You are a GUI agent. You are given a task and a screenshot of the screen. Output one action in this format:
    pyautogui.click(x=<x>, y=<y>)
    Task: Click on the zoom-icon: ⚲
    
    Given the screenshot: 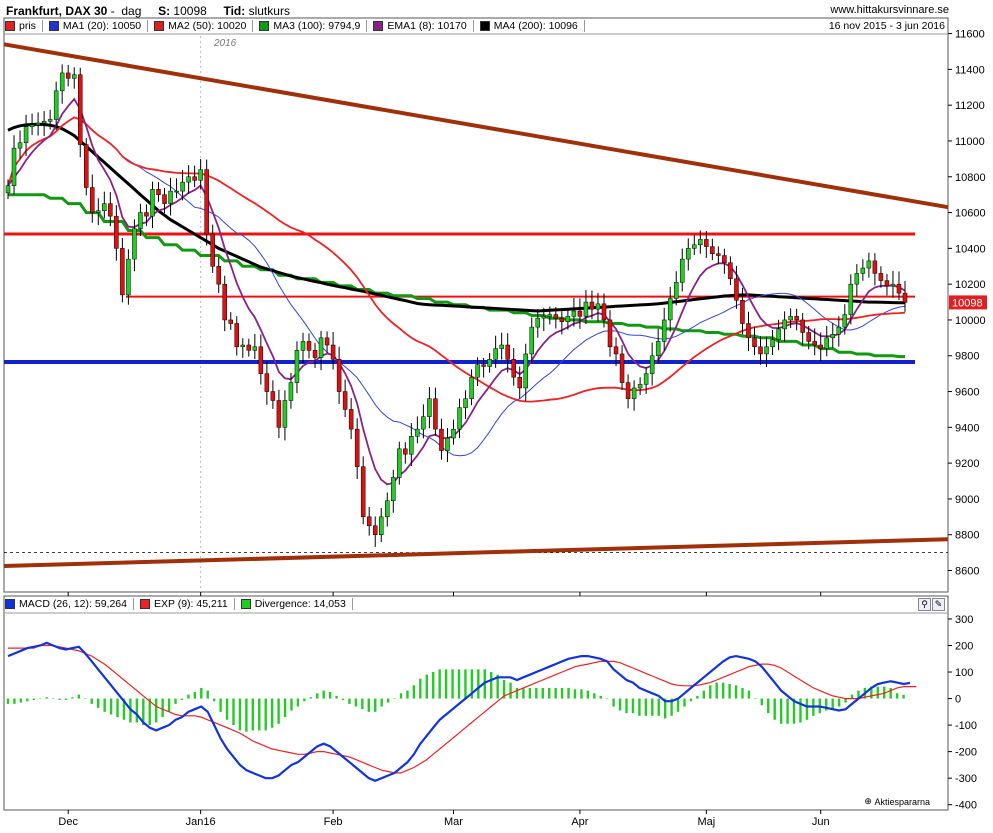 What is the action you would take?
    pyautogui.click(x=924, y=604)
    